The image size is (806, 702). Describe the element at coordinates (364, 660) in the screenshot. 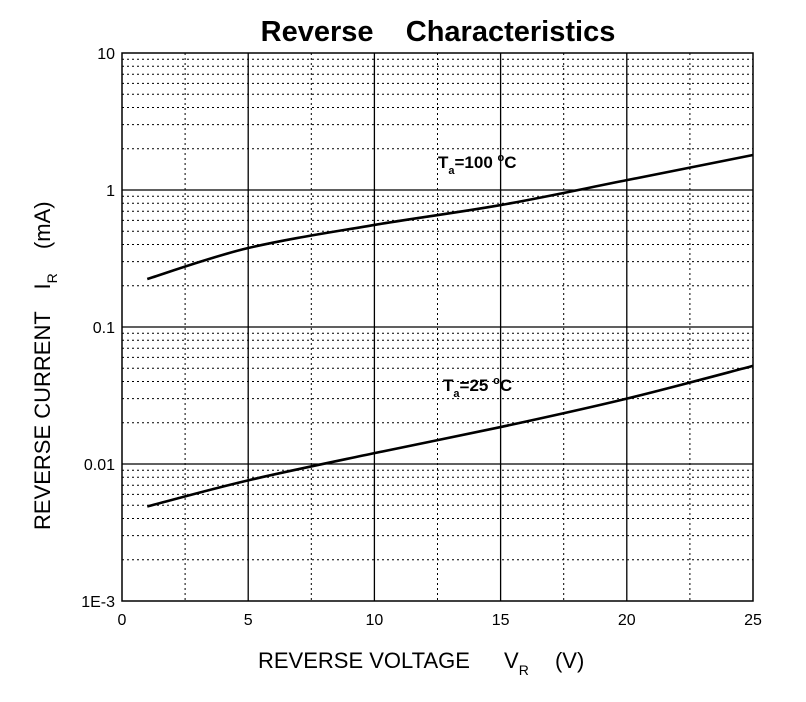

I see `x-axis-label-text: REVERSE VOLTAGE` at that location.